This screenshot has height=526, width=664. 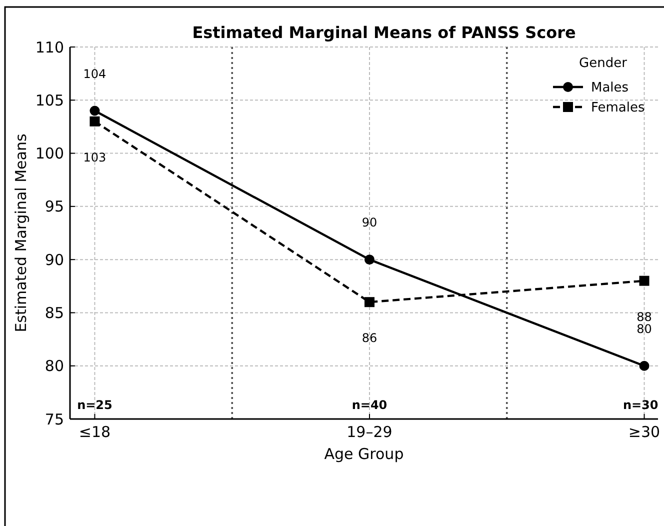 What do you see at coordinates (94, 73) in the screenshot?
I see `data-label: 104` at bounding box center [94, 73].